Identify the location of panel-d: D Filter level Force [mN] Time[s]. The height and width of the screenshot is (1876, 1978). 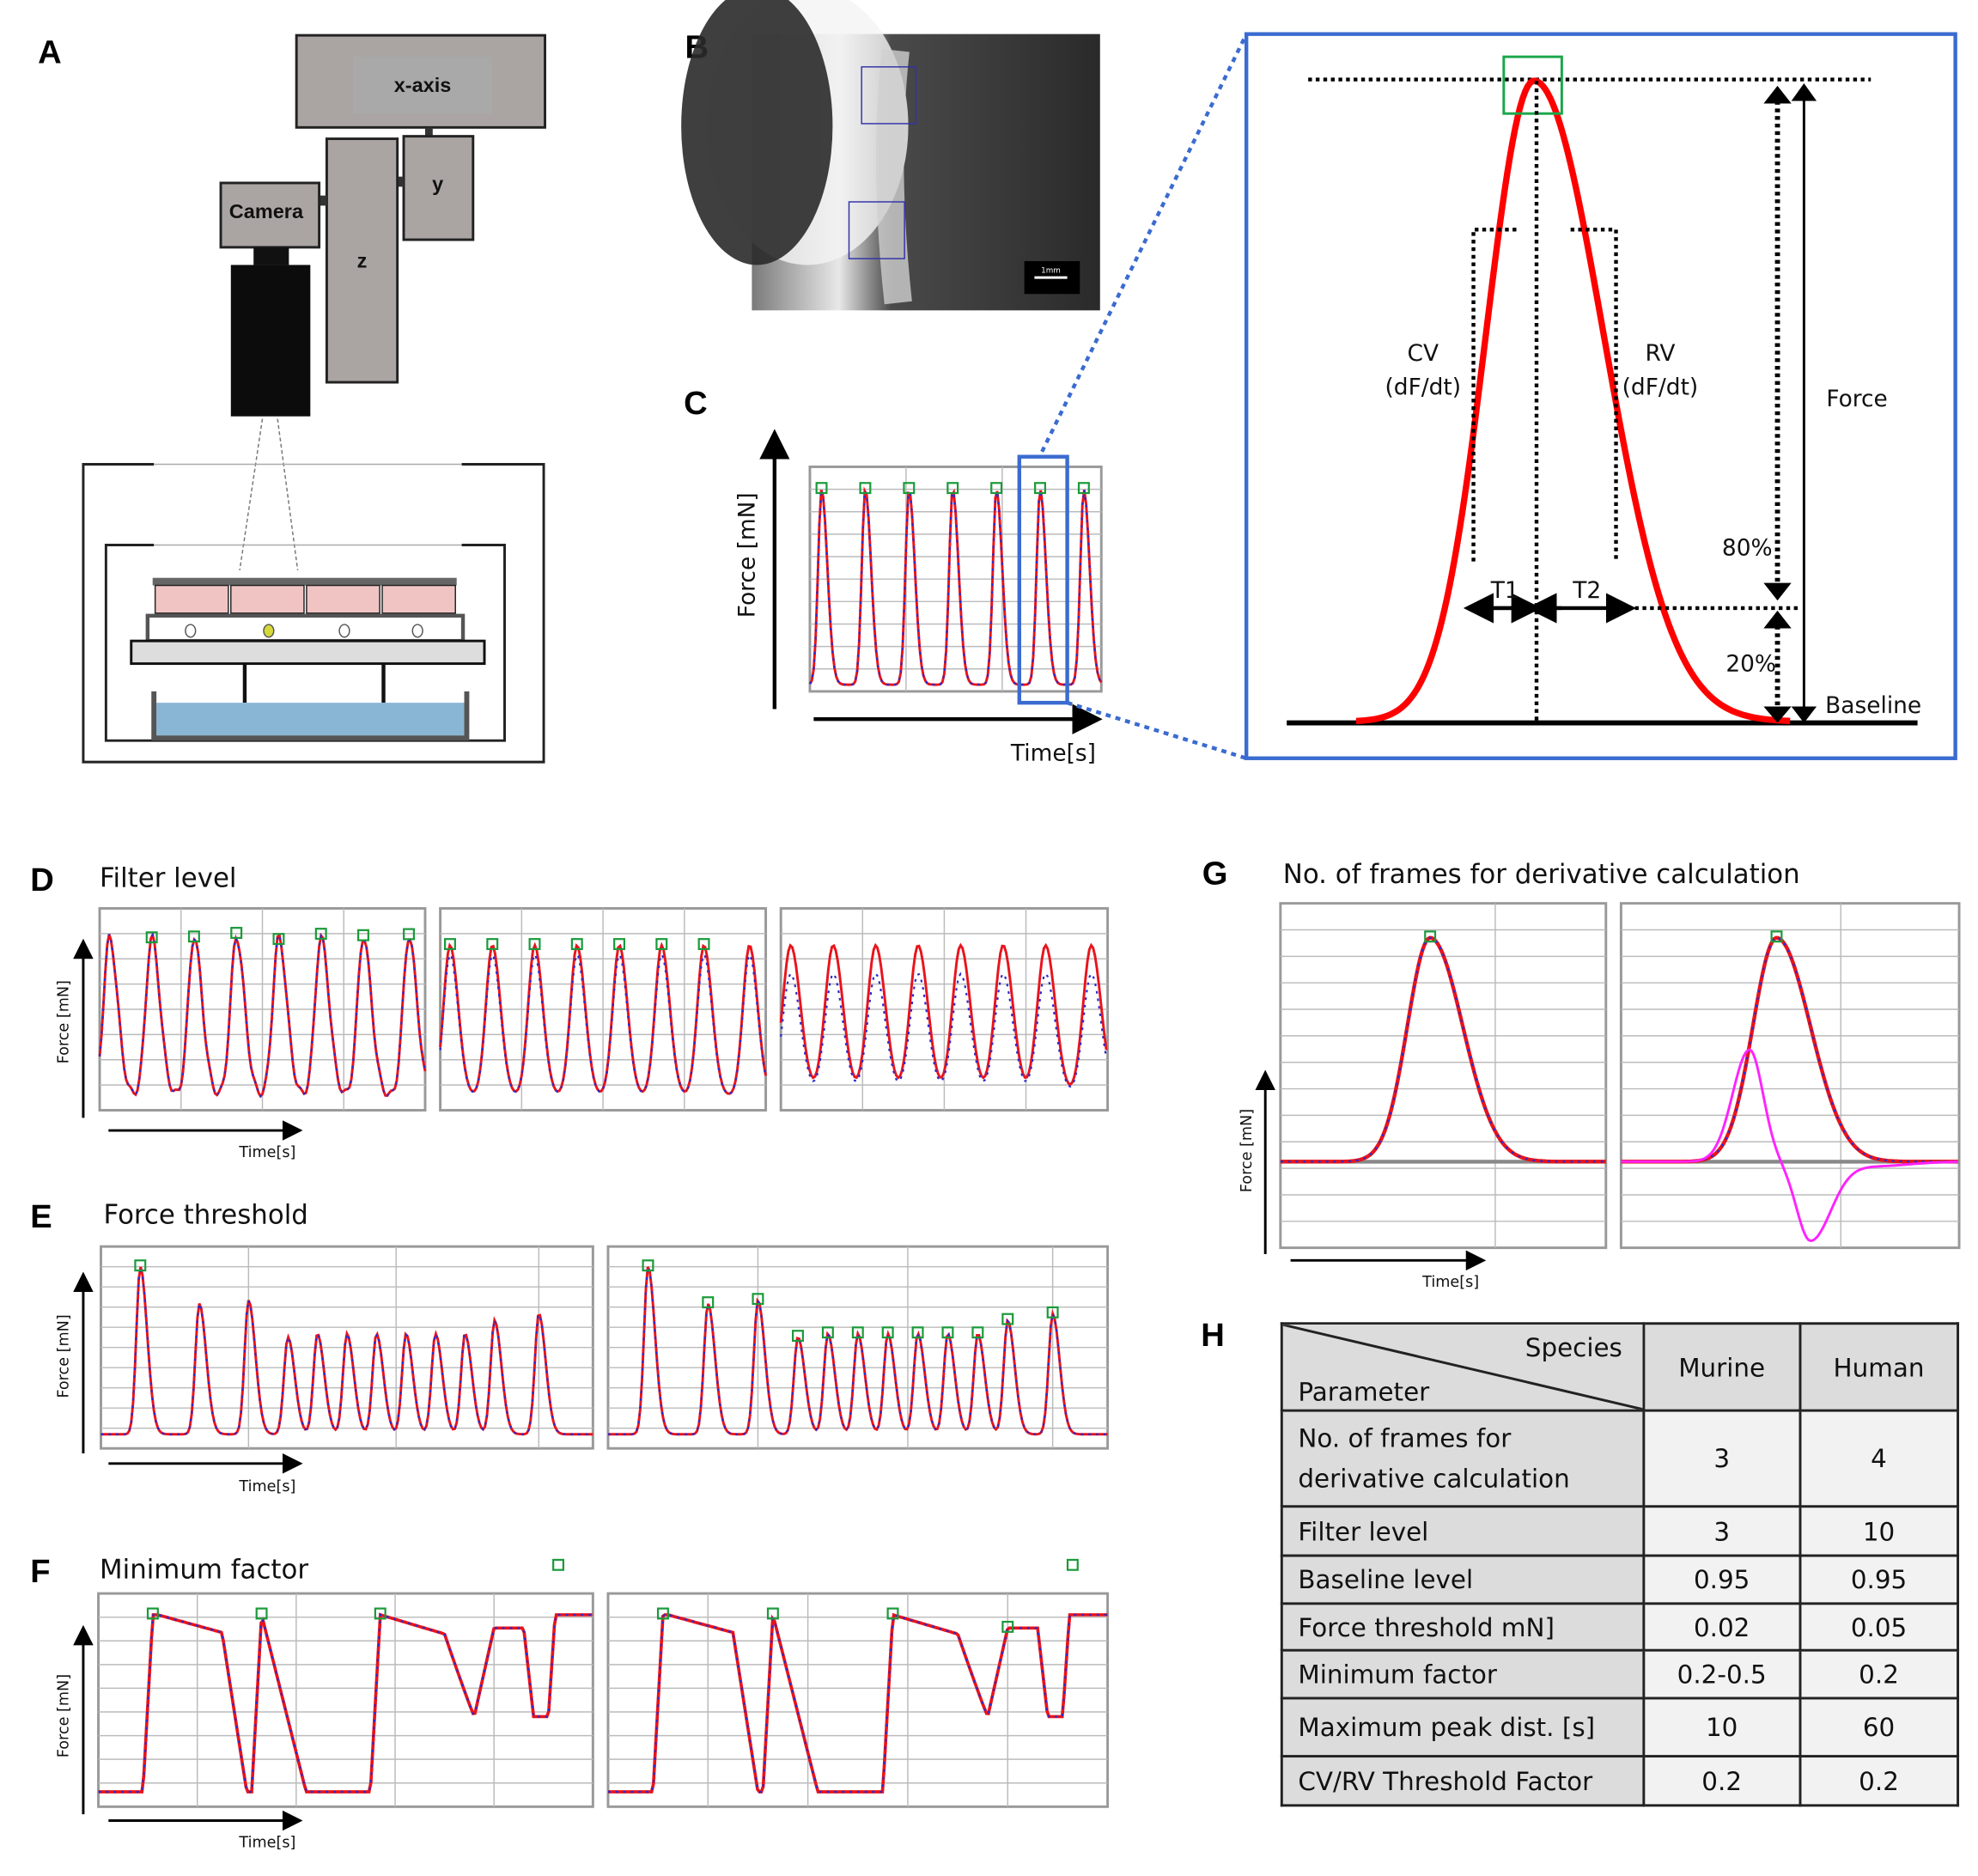
(570, 1011).